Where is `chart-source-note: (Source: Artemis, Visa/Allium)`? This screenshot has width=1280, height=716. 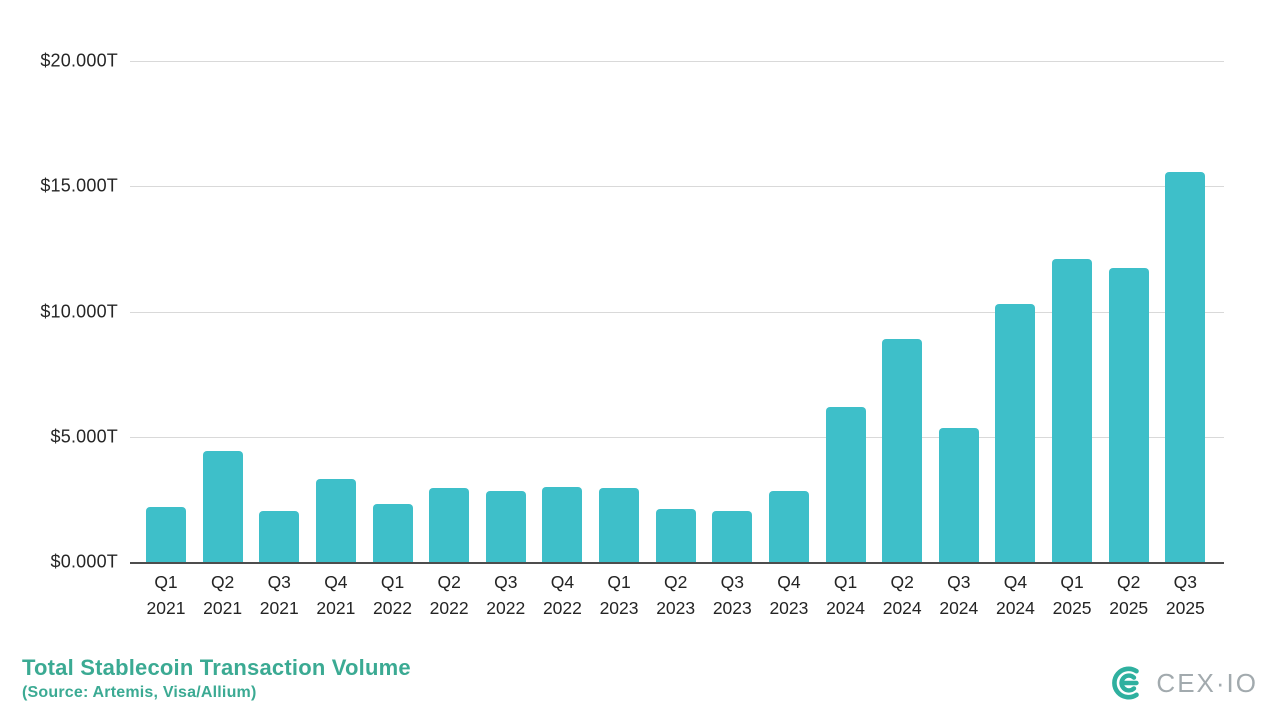
chart-source-note: (Source: Artemis, Visa/Allium) is located at coordinates (139, 692).